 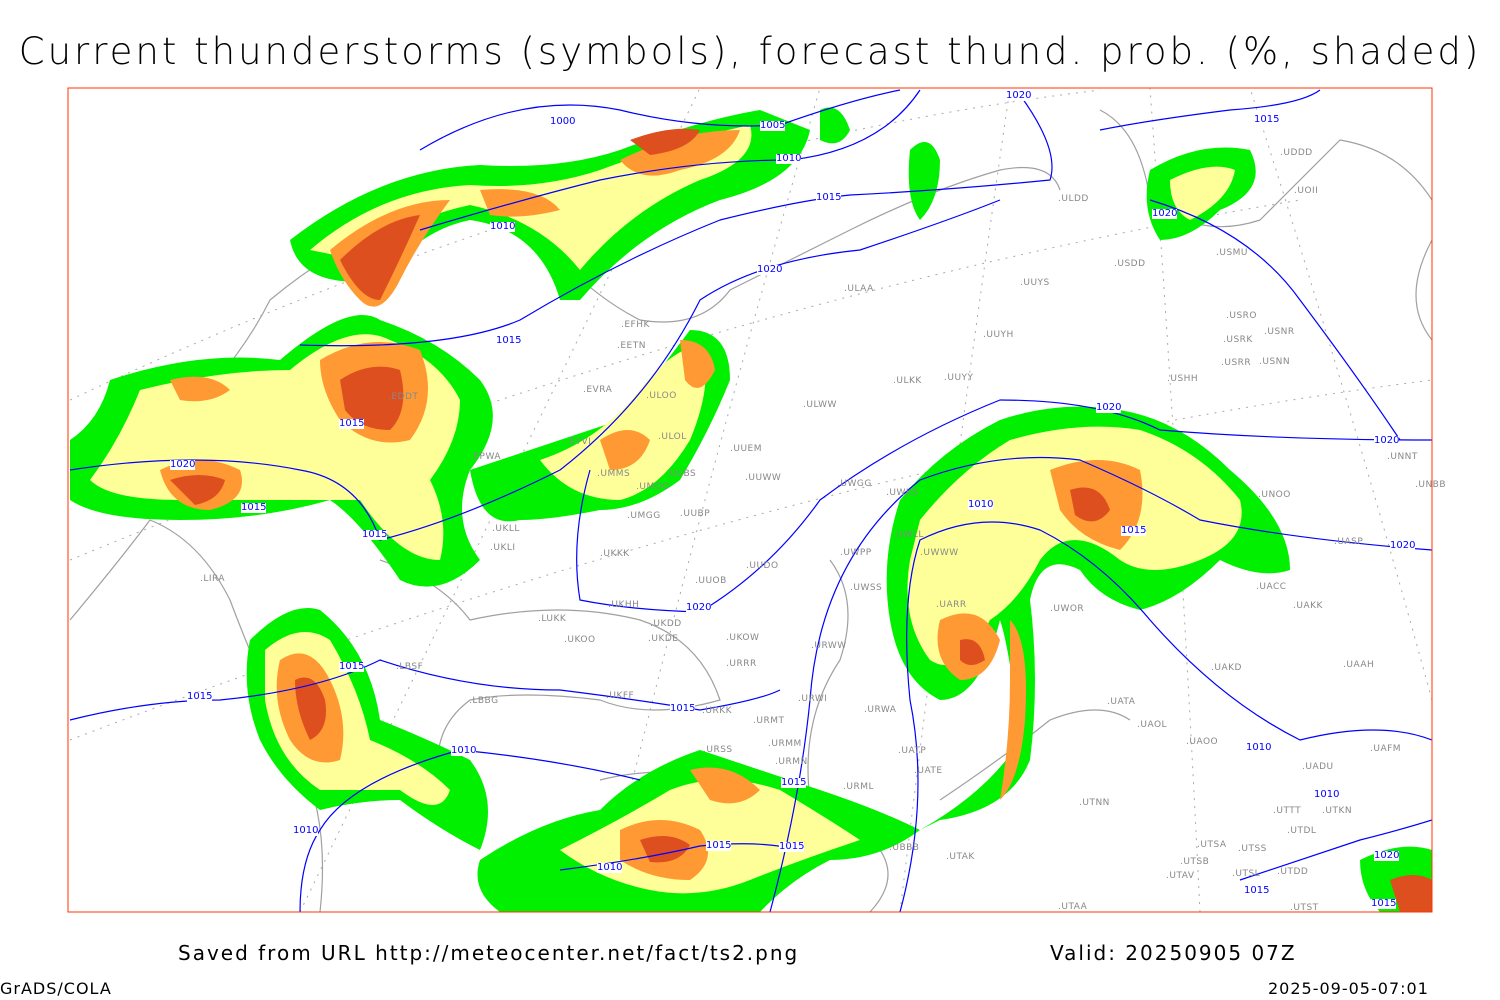 I want to click on station-label: .URMM, so click(x=785, y=744).